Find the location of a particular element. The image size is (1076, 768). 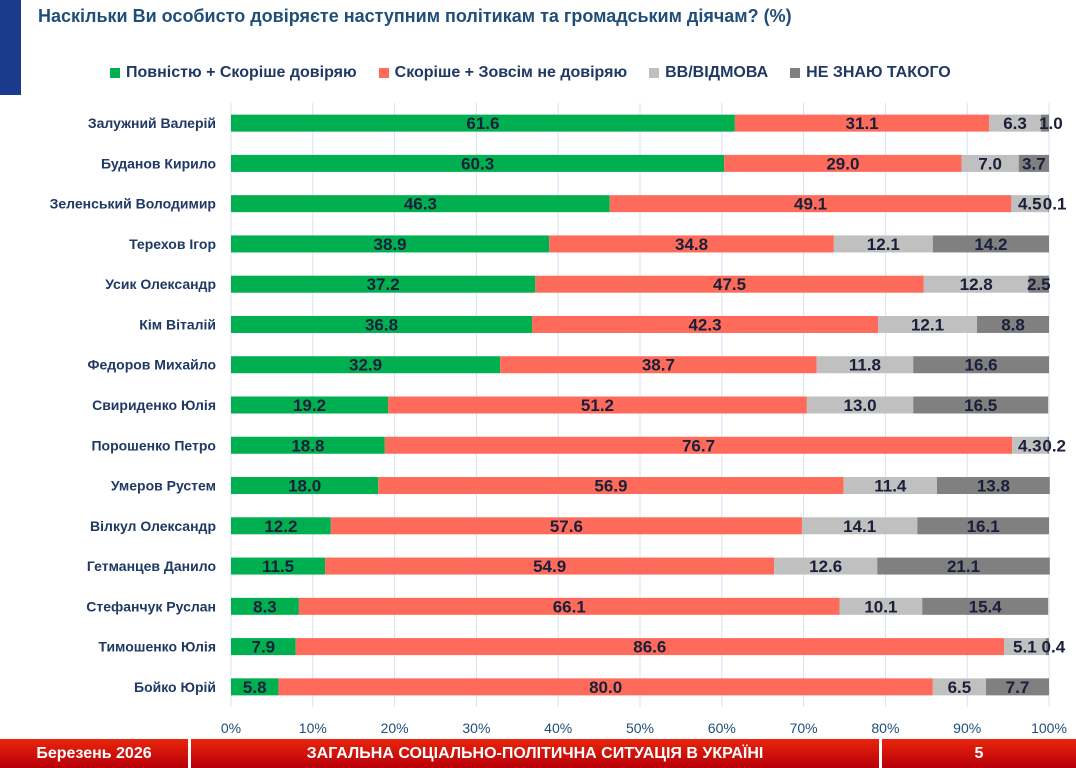

category-label: Свириденко Юлія is located at coordinates (154, 405).